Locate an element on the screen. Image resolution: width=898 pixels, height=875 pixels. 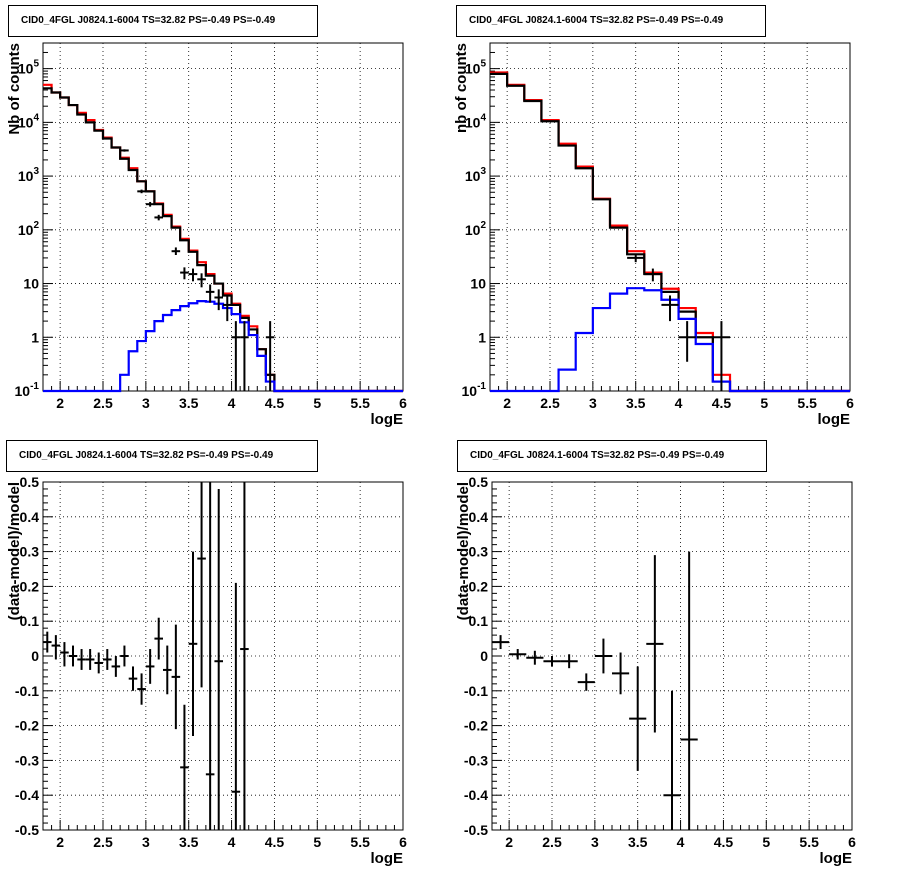
y-tick-label: 0 is located at coordinates (35, 656).